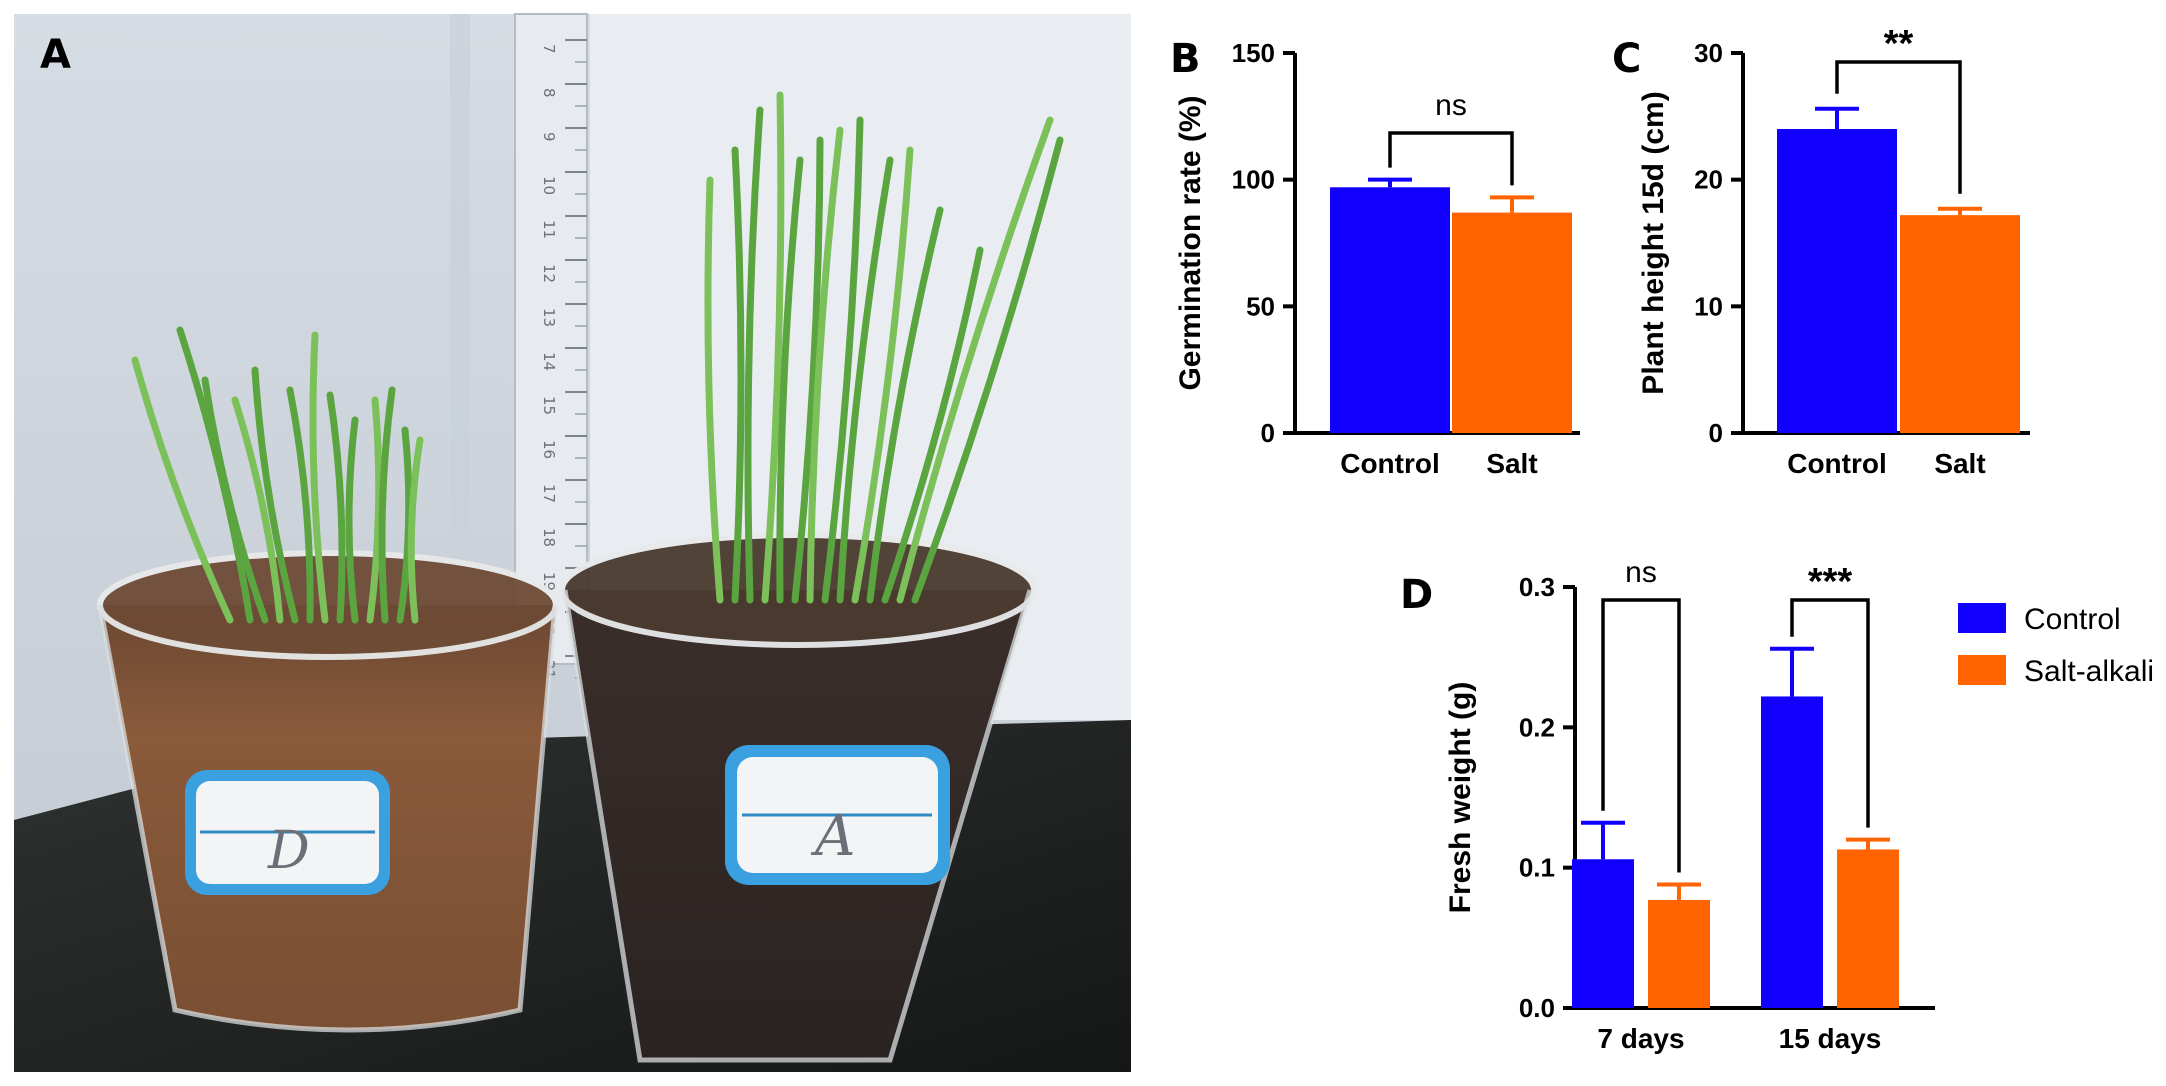 The image size is (2166, 1086). Describe the element at coordinates (1708, 180) in the screenshot. I see `y-tick-label: 20` at that location.